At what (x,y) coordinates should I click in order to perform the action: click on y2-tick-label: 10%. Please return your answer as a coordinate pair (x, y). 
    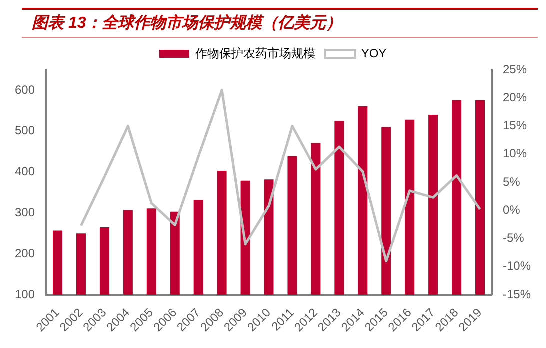
    Looking at the image, I should click on (515, 153).